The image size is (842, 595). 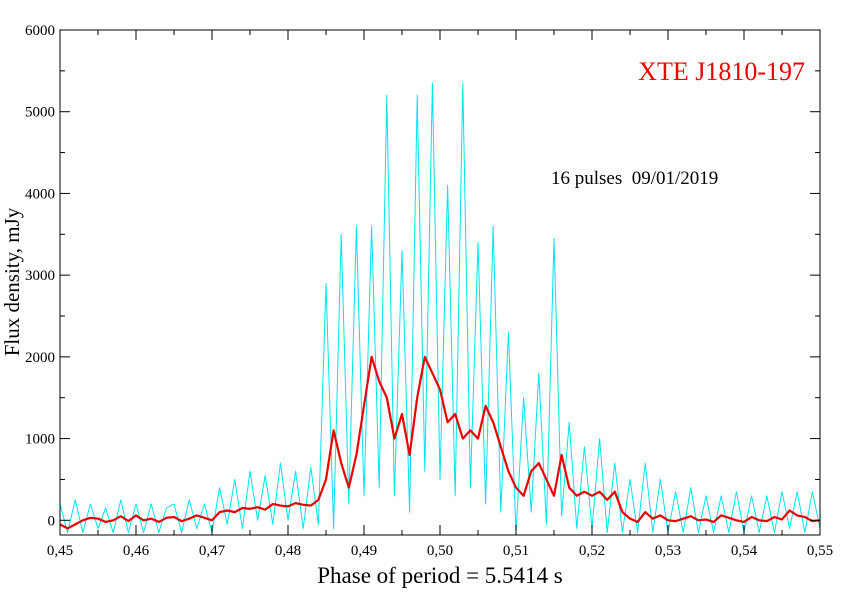 What do you see at coordinates (516, 551) in the screenshot?
I see `x-tick-label: 0,51` at bounding box center [516, 551].